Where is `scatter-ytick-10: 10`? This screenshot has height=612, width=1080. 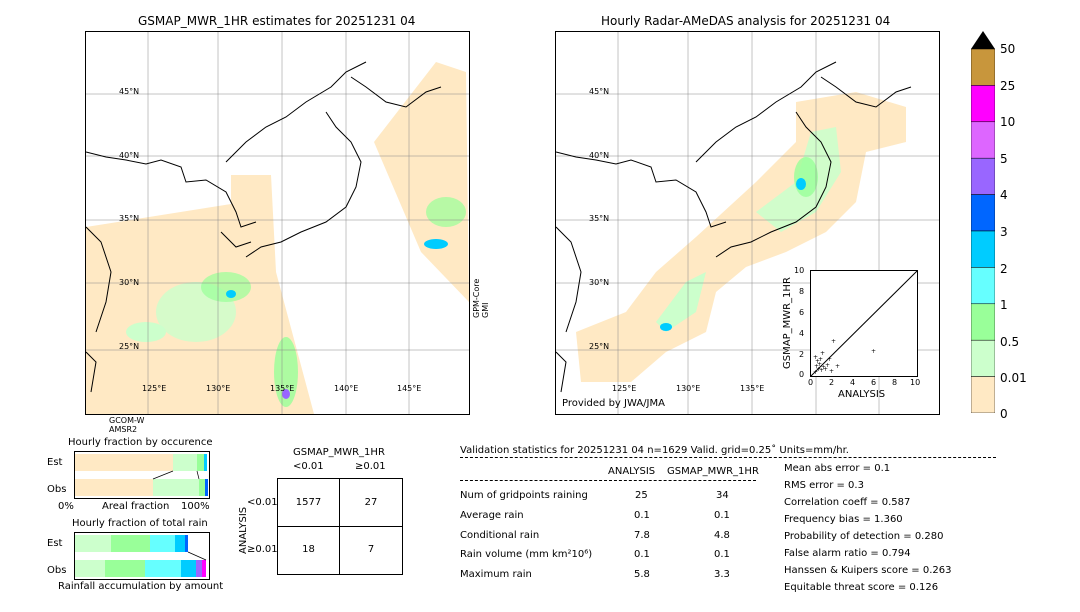
scatter-ytick-10: 10 is located at coordinates (799, 270).